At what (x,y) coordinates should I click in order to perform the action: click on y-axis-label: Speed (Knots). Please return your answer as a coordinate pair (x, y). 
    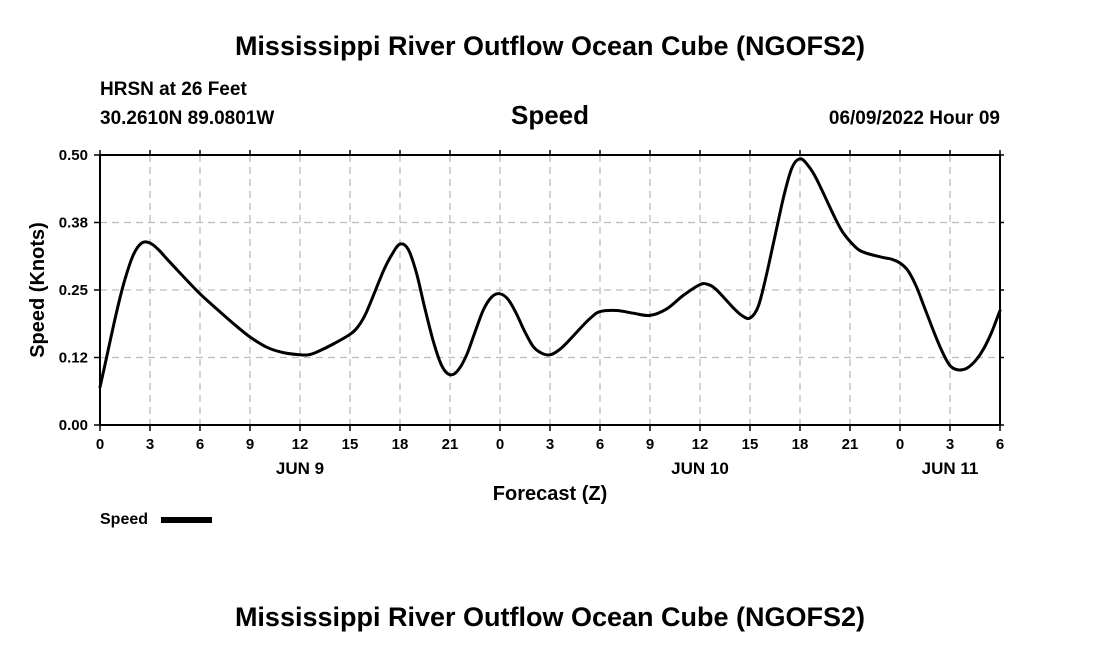
    Looking at the image, I should click on (38, 290).